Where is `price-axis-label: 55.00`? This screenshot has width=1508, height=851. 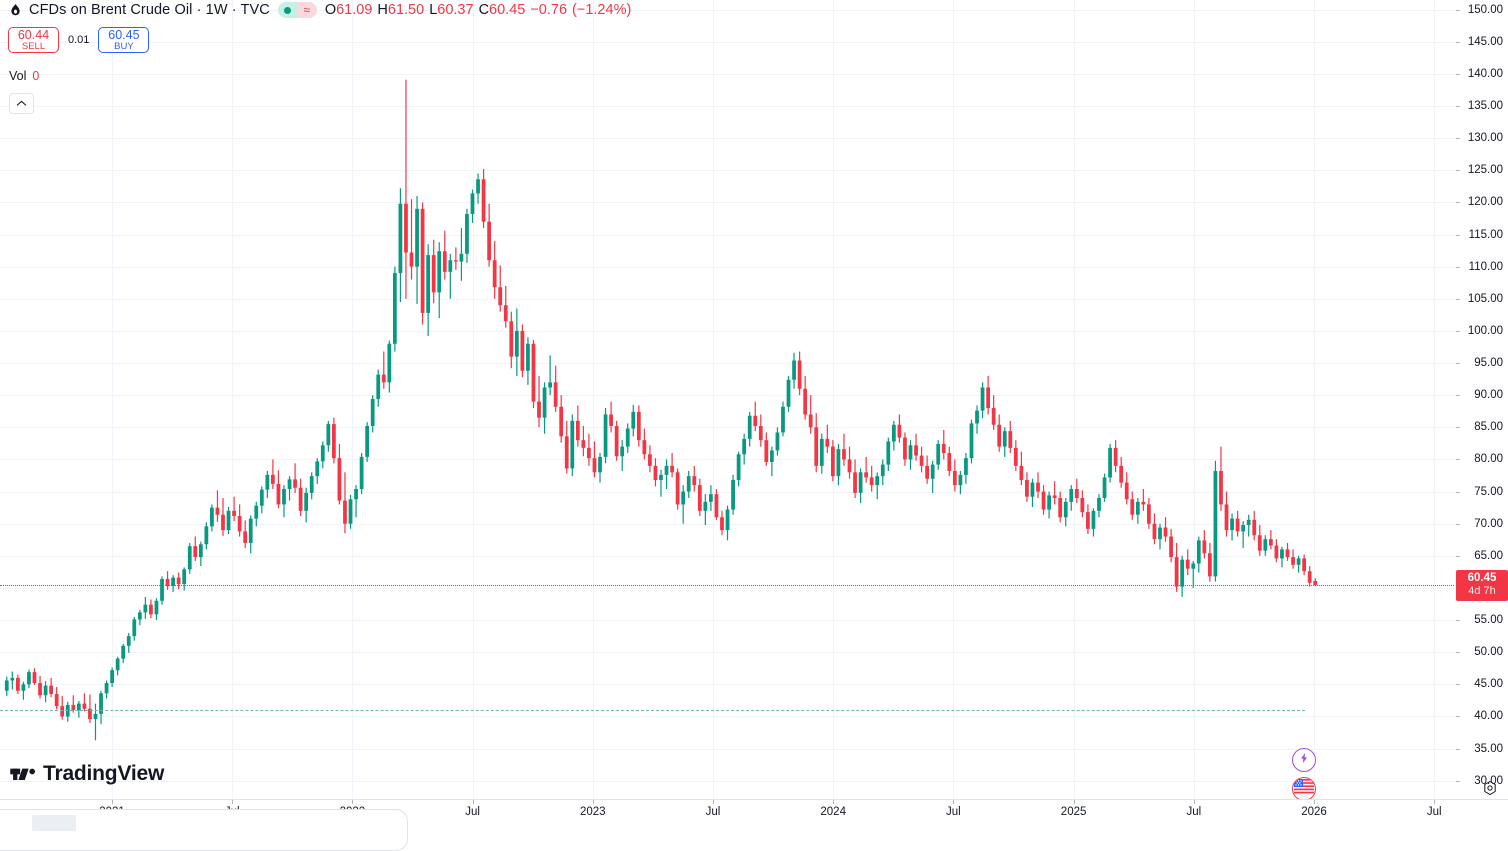
price-axis-label: 55.00 is located at coordinates (1488, 620).